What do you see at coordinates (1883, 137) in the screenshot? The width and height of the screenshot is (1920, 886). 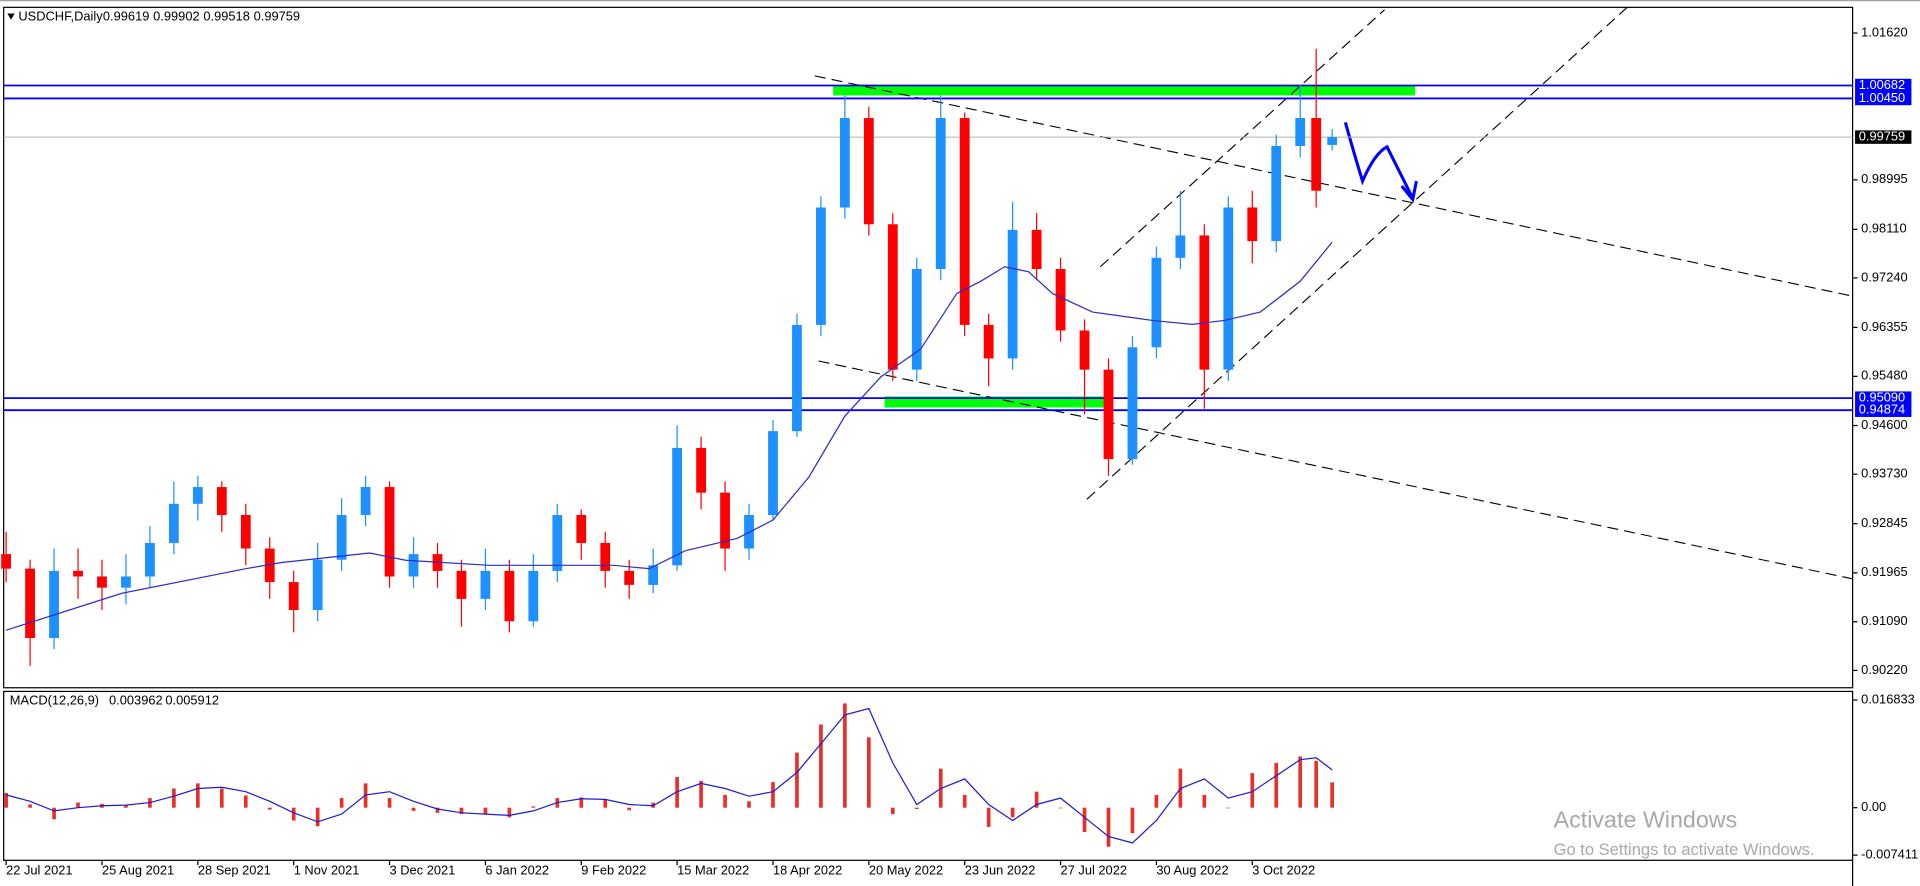 I see `current-price-box` at bounding box center [1883, 137].